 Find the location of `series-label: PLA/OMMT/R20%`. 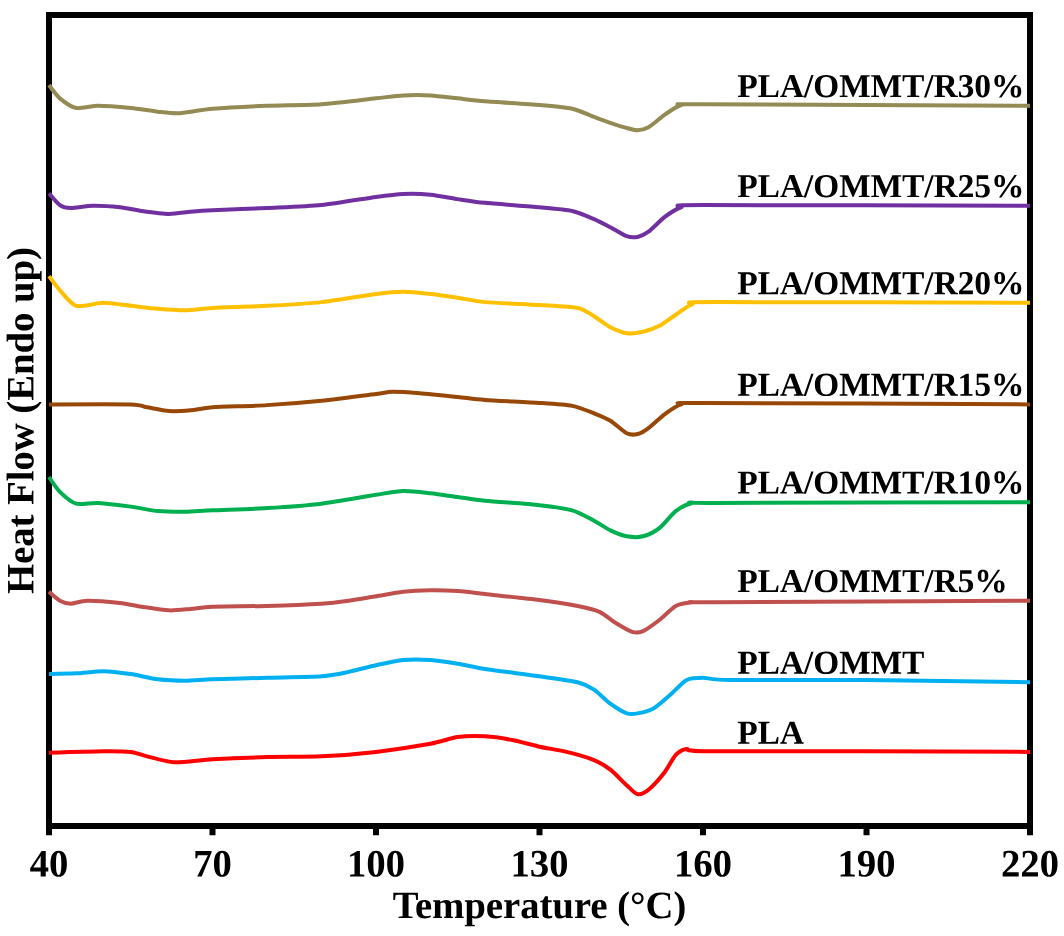

series-label: PLA/OMMT/R20% is located at coordinates (879, 283).